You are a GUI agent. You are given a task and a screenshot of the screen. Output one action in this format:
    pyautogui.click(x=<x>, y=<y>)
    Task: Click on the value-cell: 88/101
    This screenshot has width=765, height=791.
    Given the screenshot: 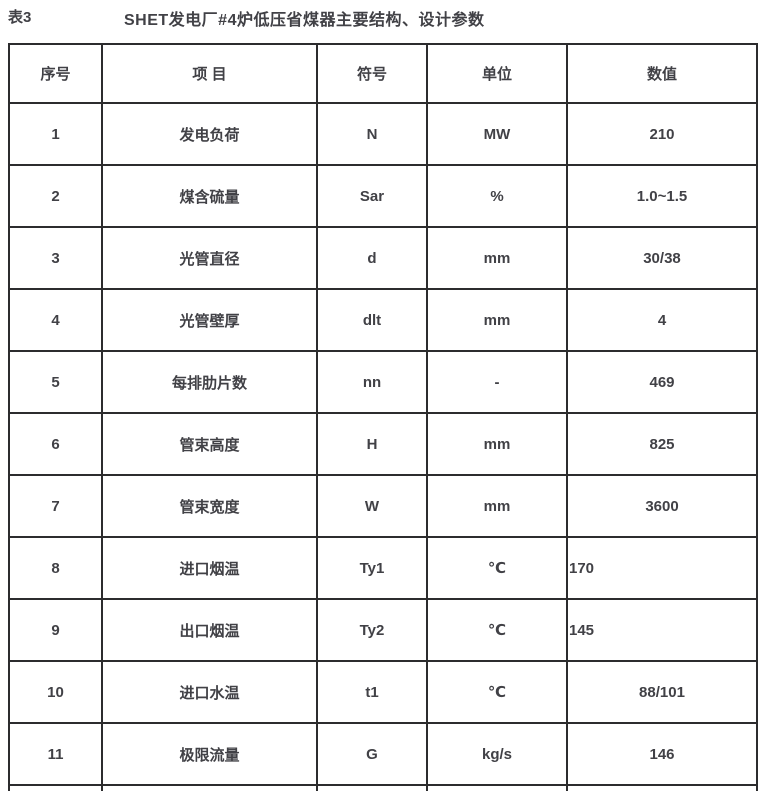 What is the action you would take?
    pyautogui.click(x=662, y=692)
    